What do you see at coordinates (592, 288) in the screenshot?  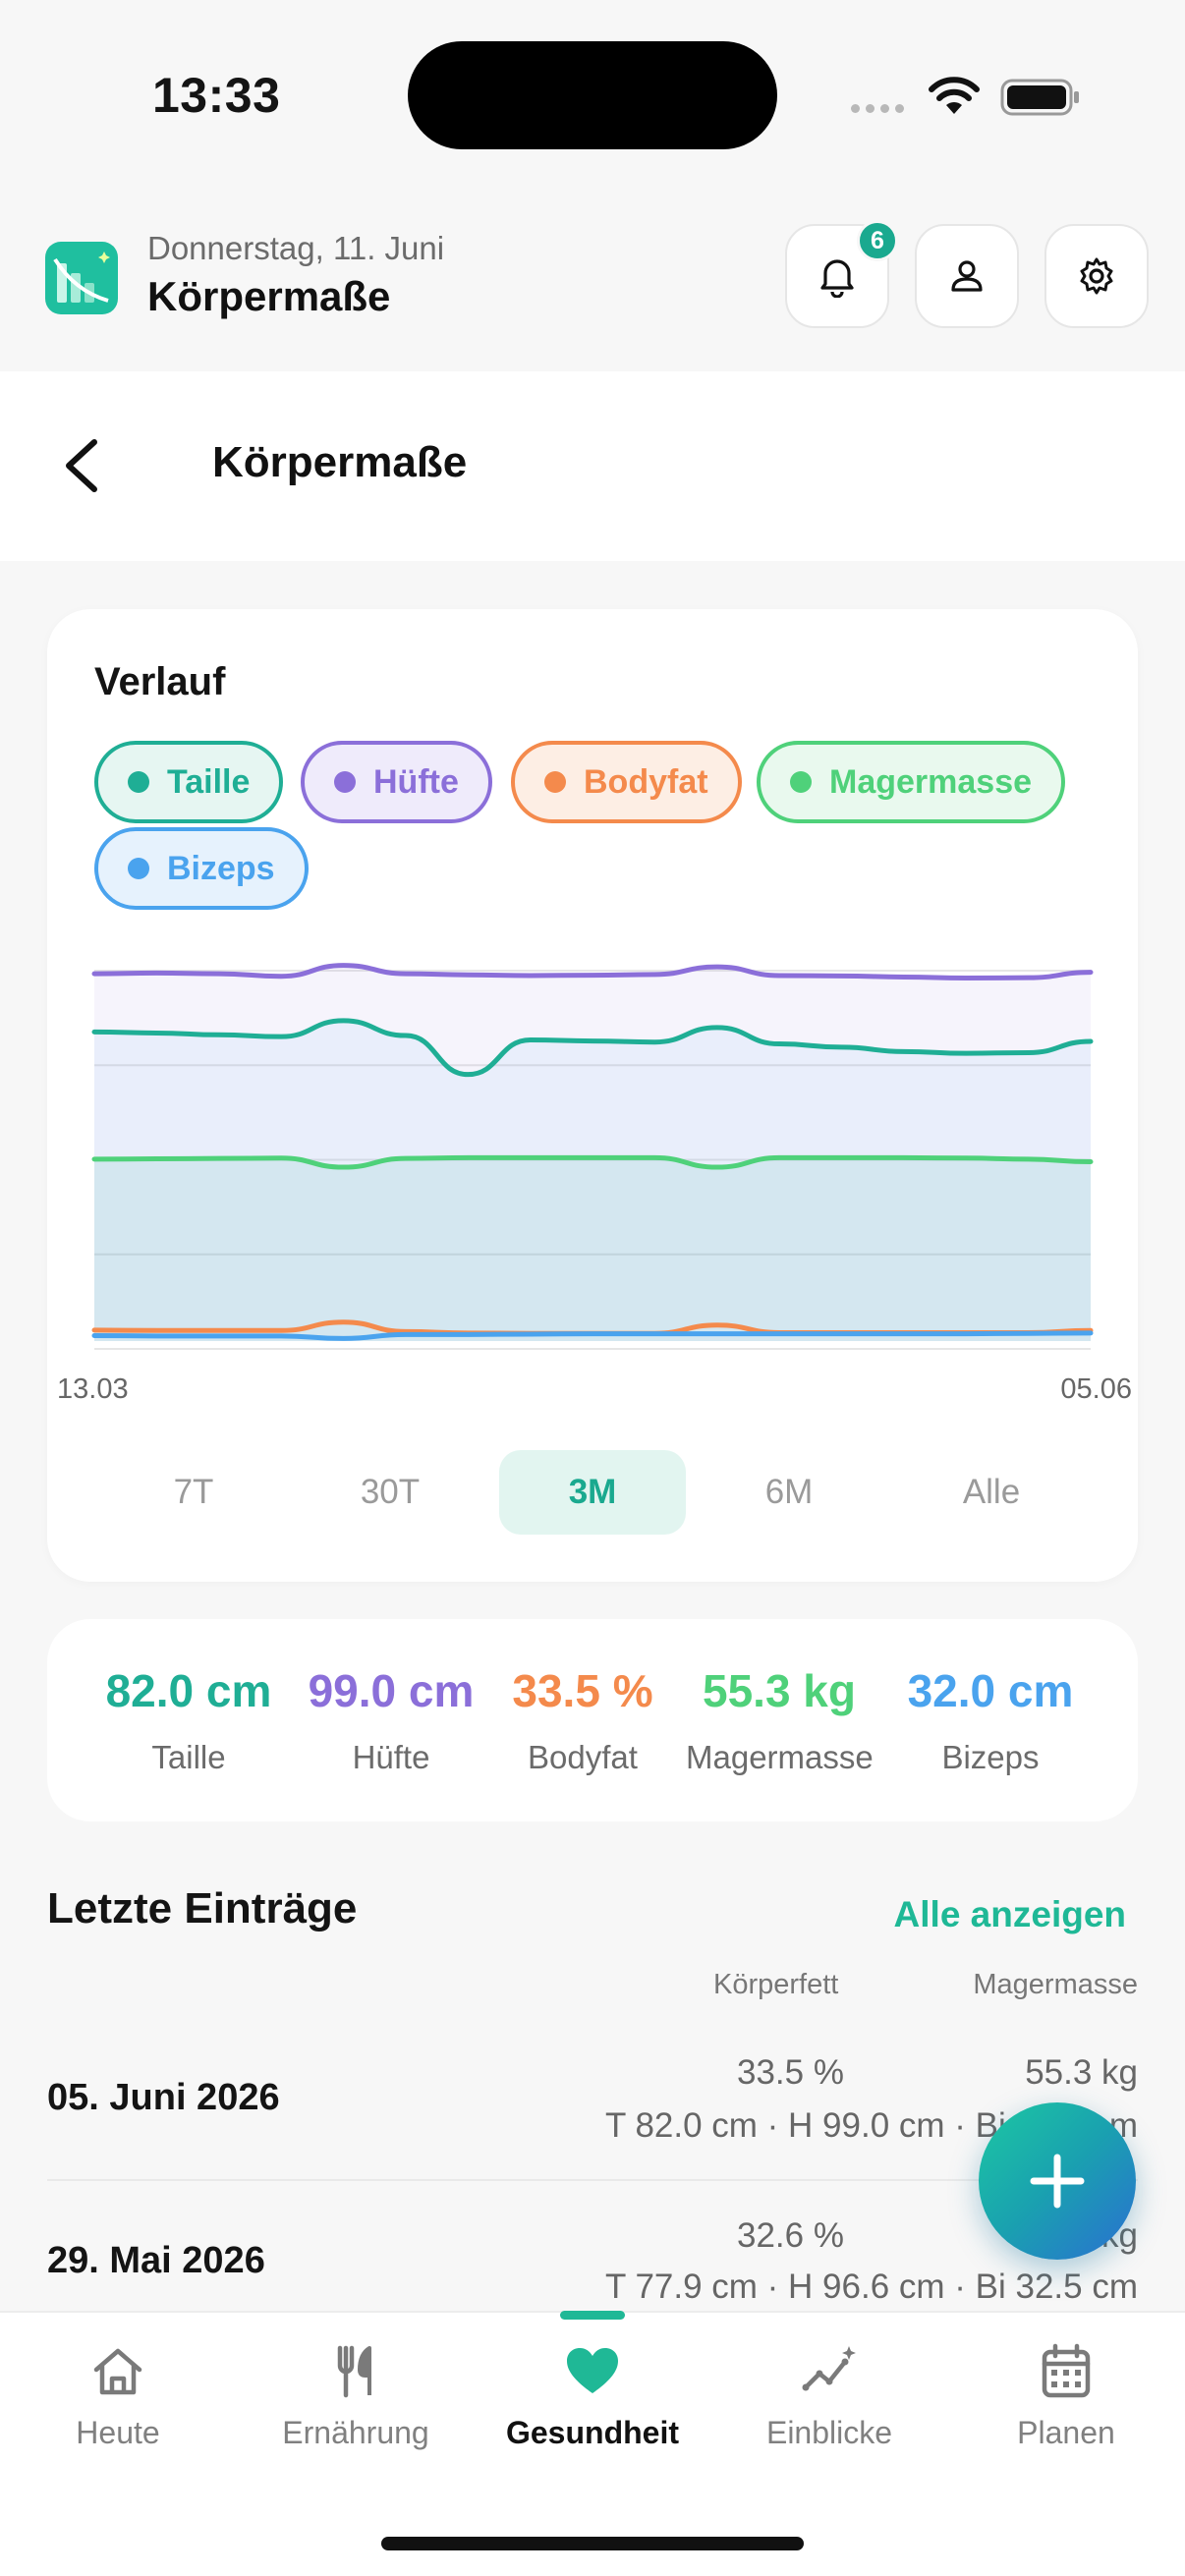 I see `app-header: Donnerstag, 11. Juni Körpermaße 6` at bounding box center [592, 288].